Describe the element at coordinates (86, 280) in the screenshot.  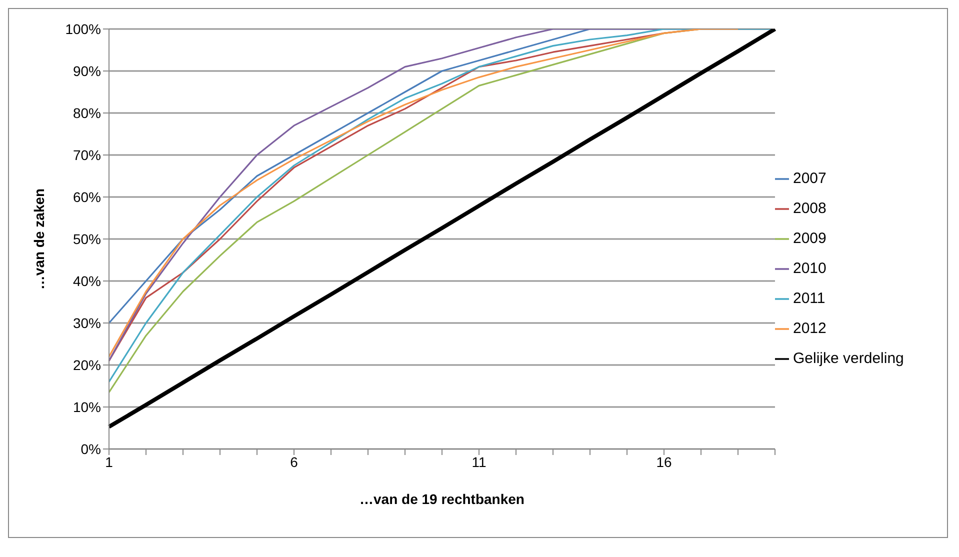
I see `y-tick-label: 40%` at that location.